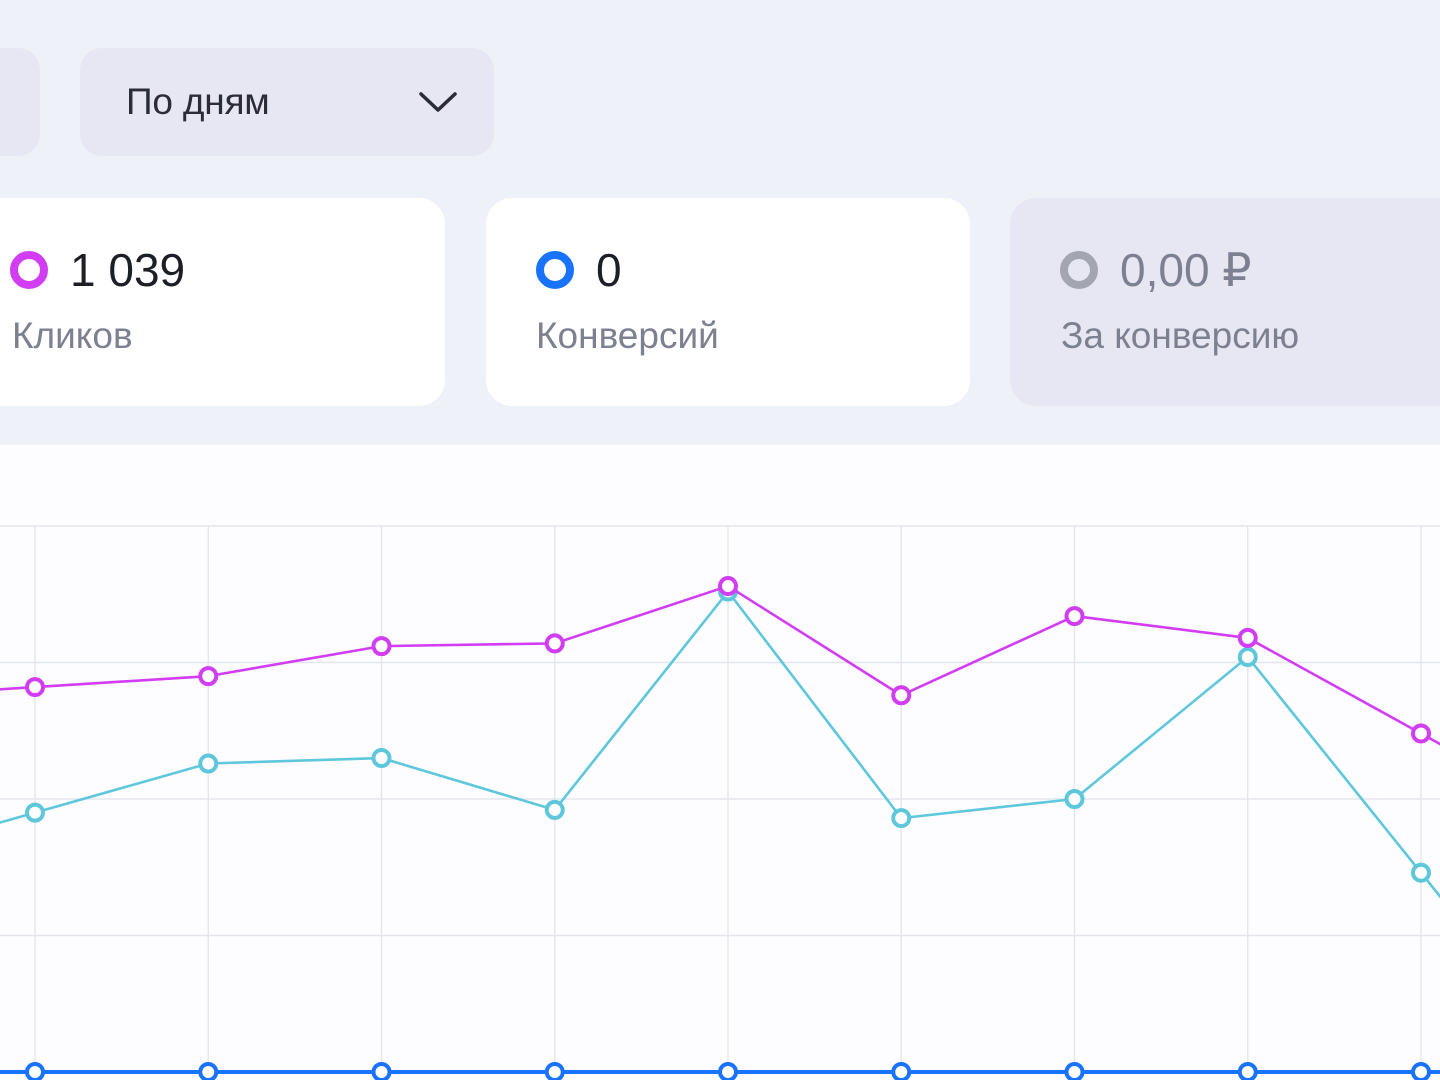  What do you see at coordinates (72, 335) in the screenshot?
I see `metric-label-clicks: Кликов` at bounding box center [72, 335].